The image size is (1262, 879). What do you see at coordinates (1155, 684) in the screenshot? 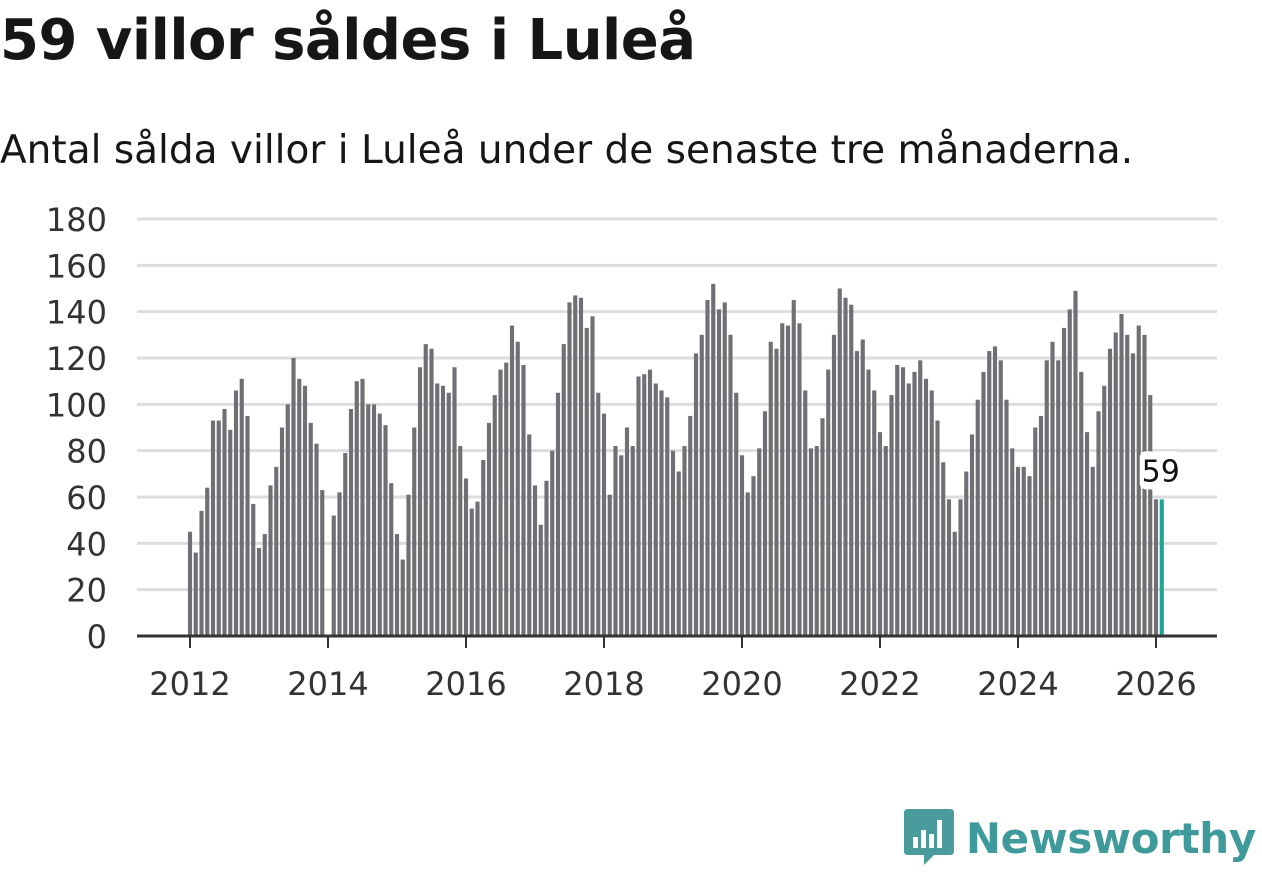
I see `x-tick-label: 2026` at bounding box center [1155, 684].